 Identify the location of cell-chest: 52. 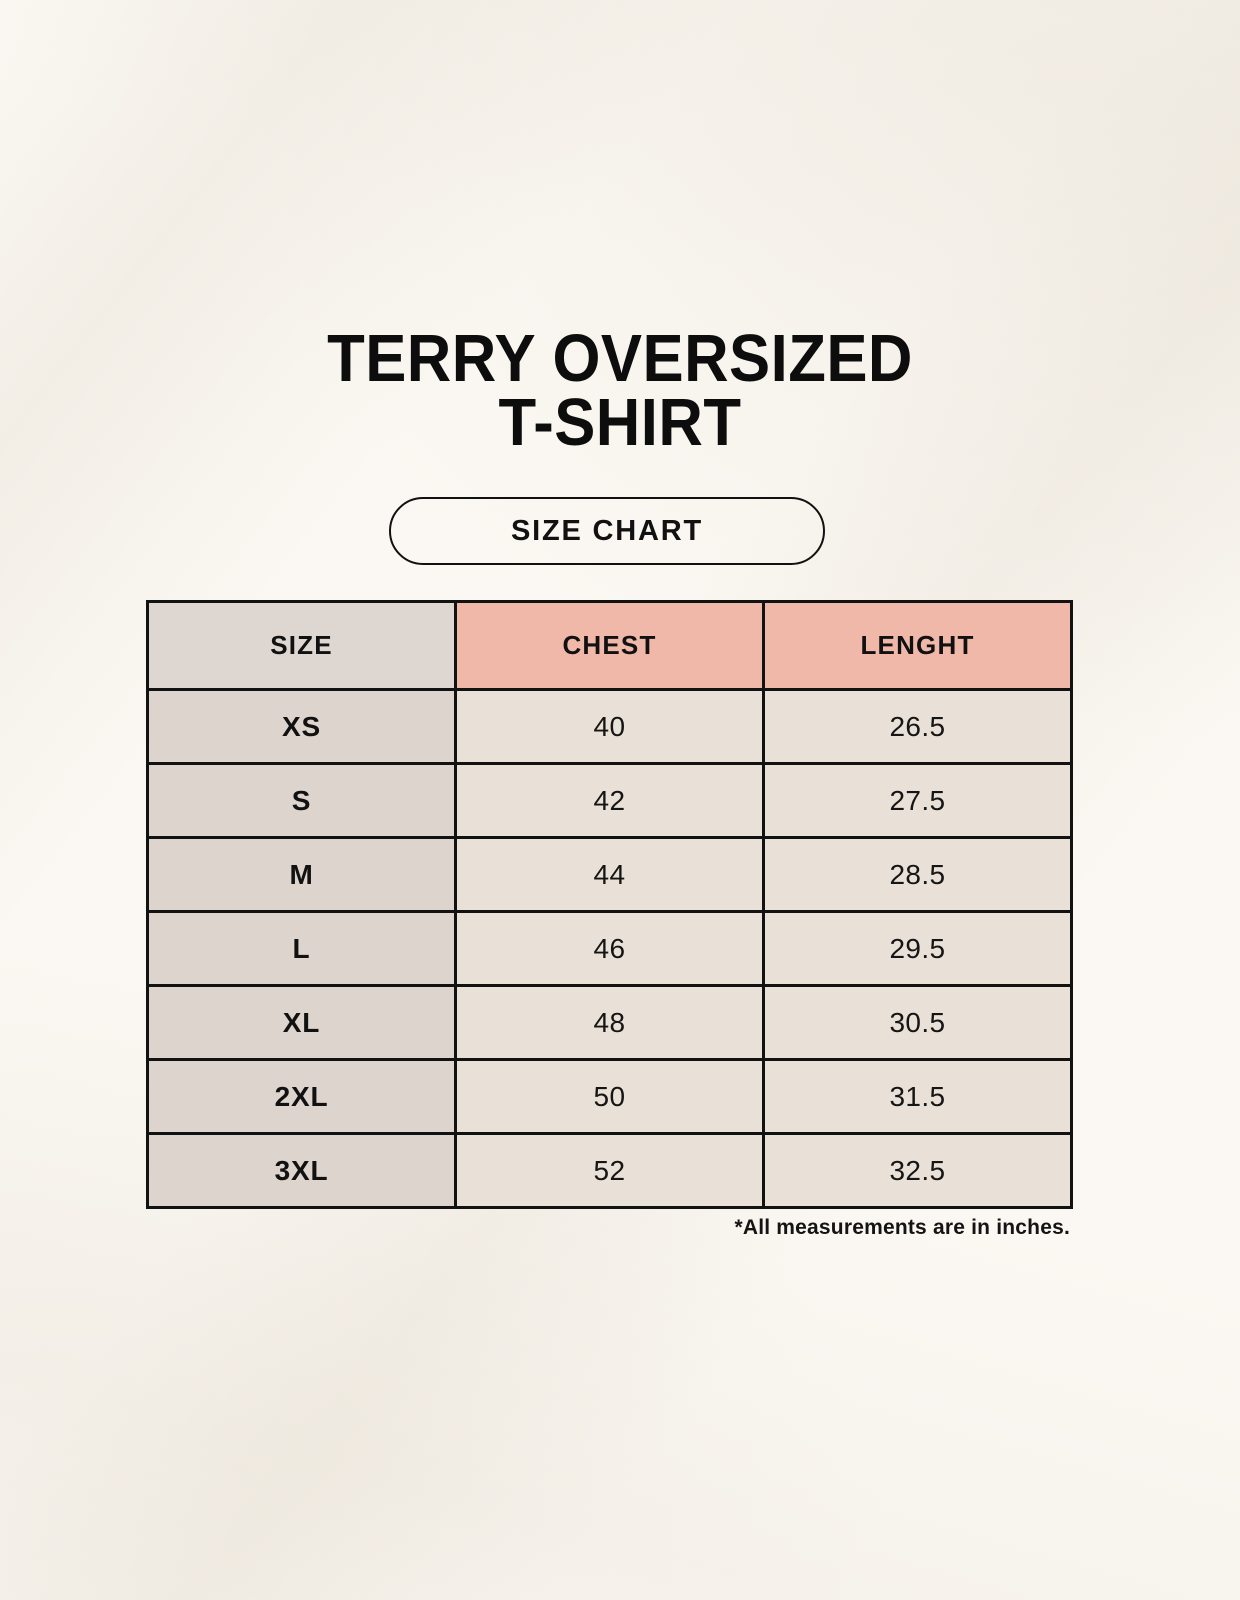
(609, 1170).